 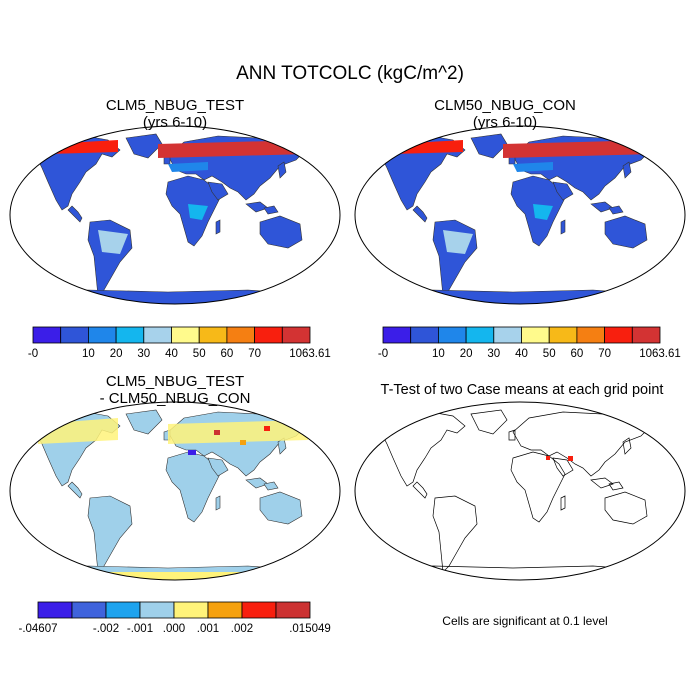 What do you see at coordinates (505, 122) in the screenshot?
I see `panel-control-title-line2: (yrs 6-10)` at bounding box center [505, 122].